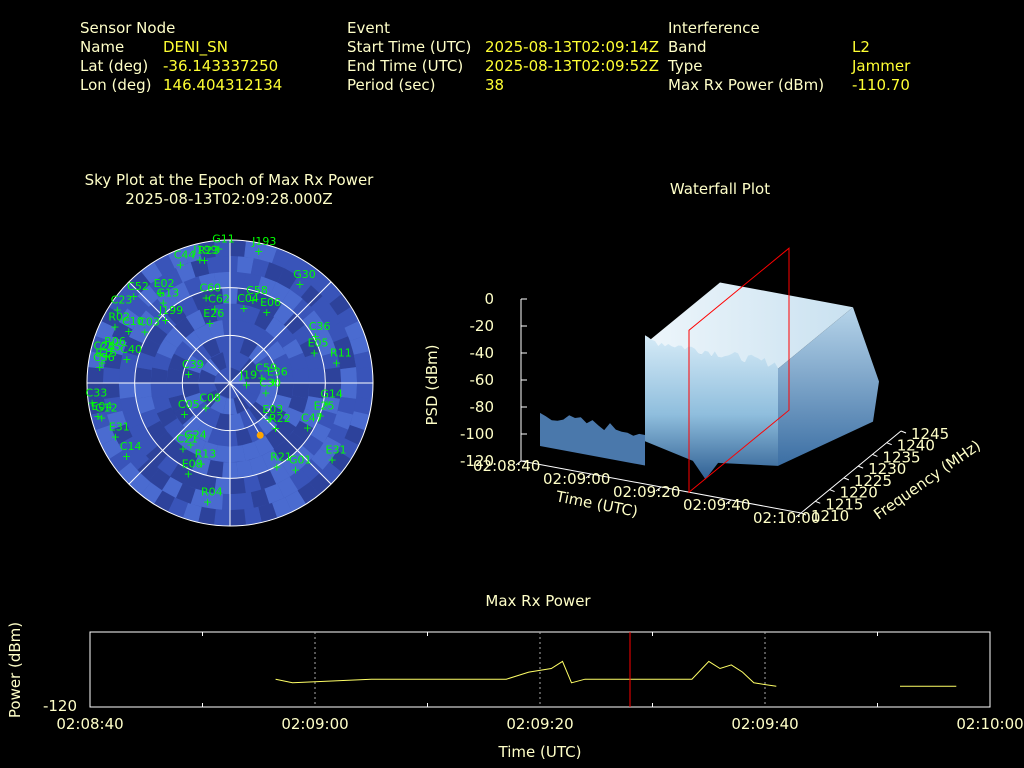 The image size is (1024, 768). Describe the element at coordinates (844, 504) in the screenshot. I see `freq-tick-label: 1215` at that location.